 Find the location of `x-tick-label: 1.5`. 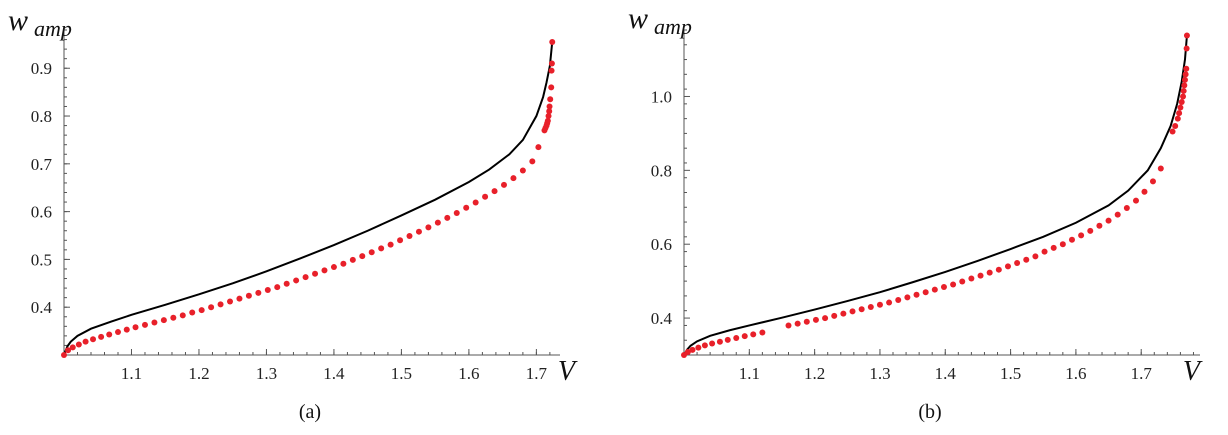

x-tick-label: 1.5 is located at coordinates (1010, 373).